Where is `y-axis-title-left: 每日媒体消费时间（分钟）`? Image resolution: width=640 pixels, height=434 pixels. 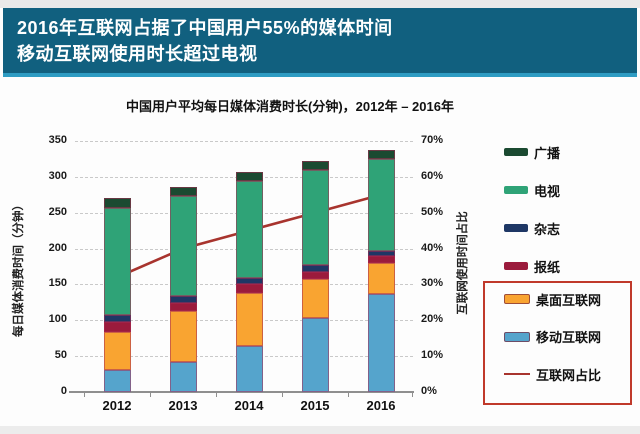
y-axis-title-left: 每日媒体消费时间（分钟） is located at coordinates (19, 268).